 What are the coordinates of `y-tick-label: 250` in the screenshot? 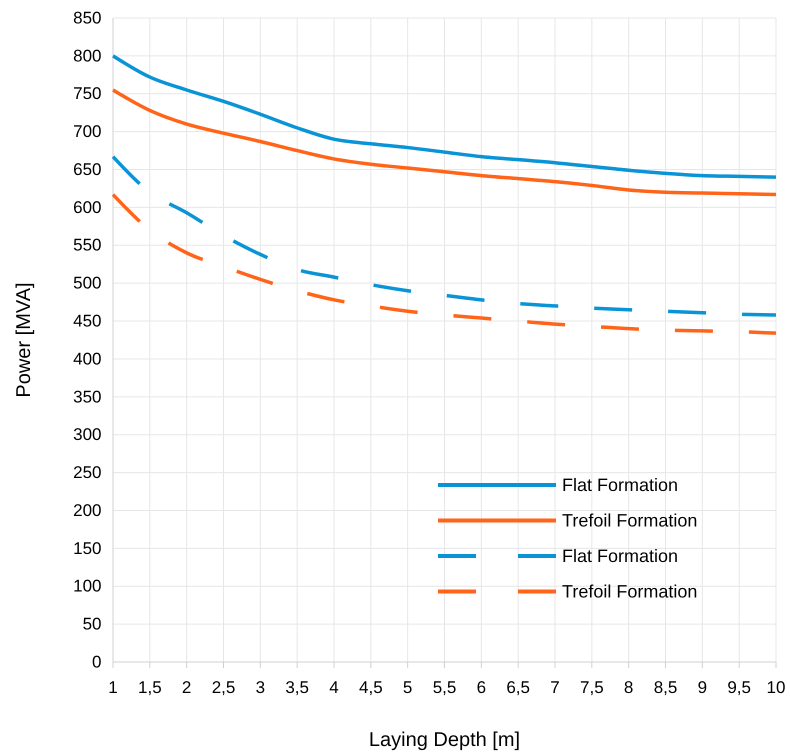 It's located at (87, 472).